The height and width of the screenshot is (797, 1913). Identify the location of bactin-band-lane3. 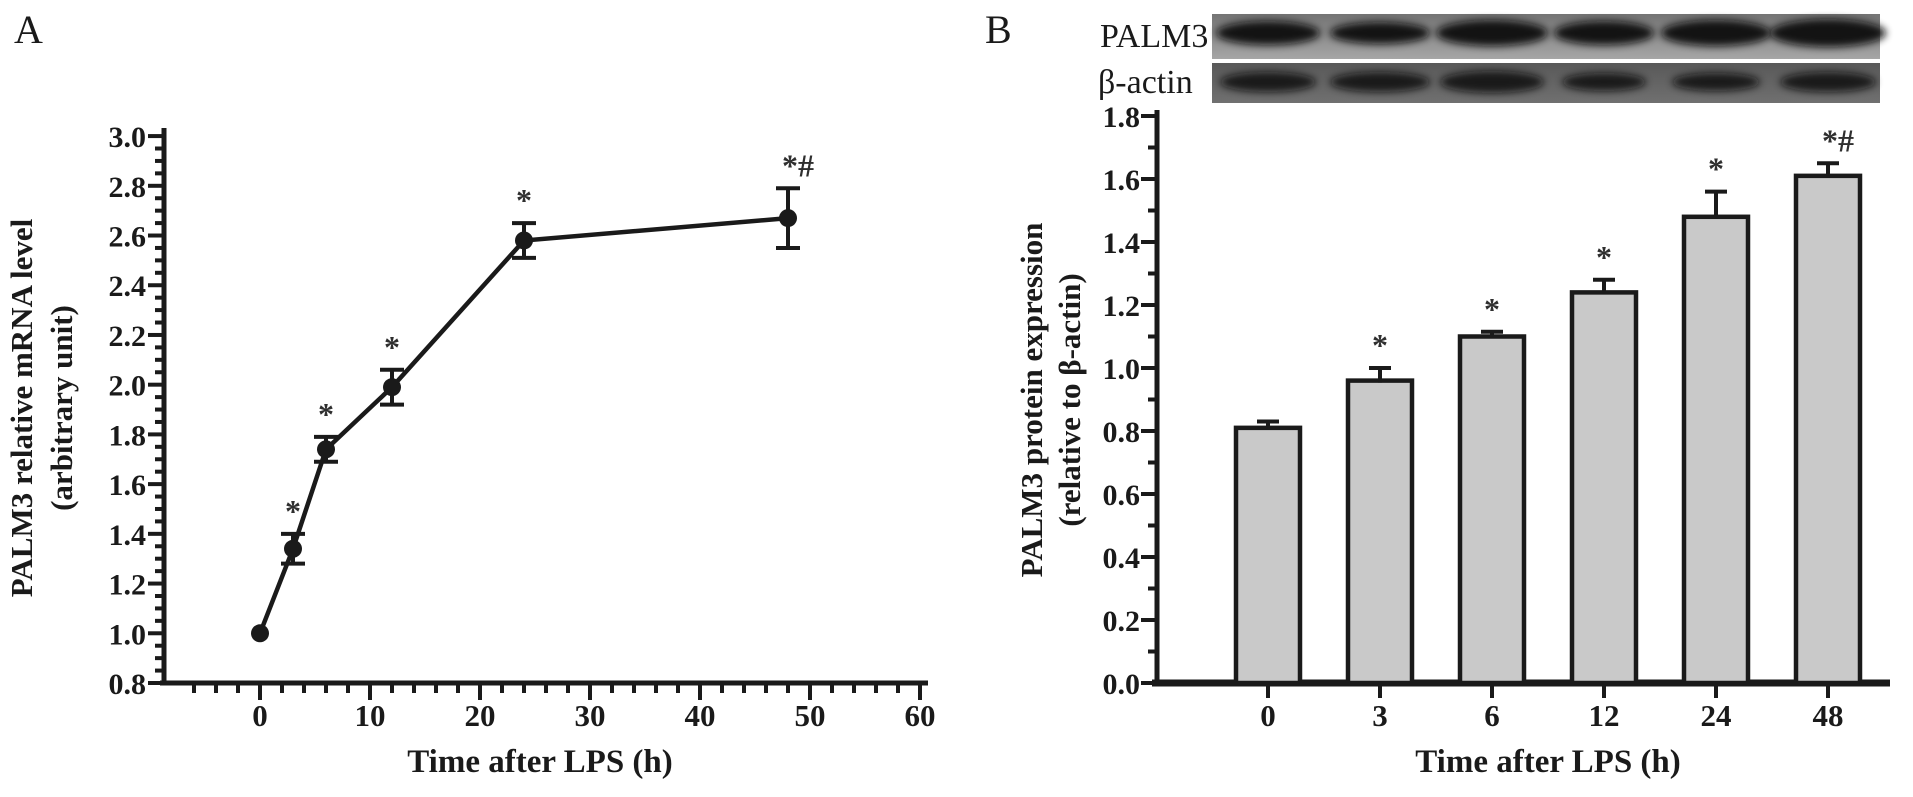
(1492, 82).